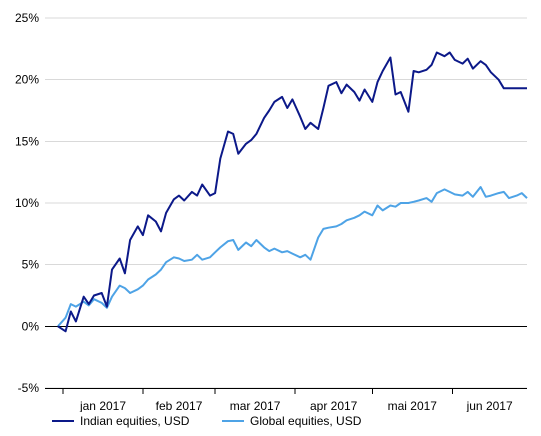  I want to click on legend-swatch-indian, so click(63, 421).